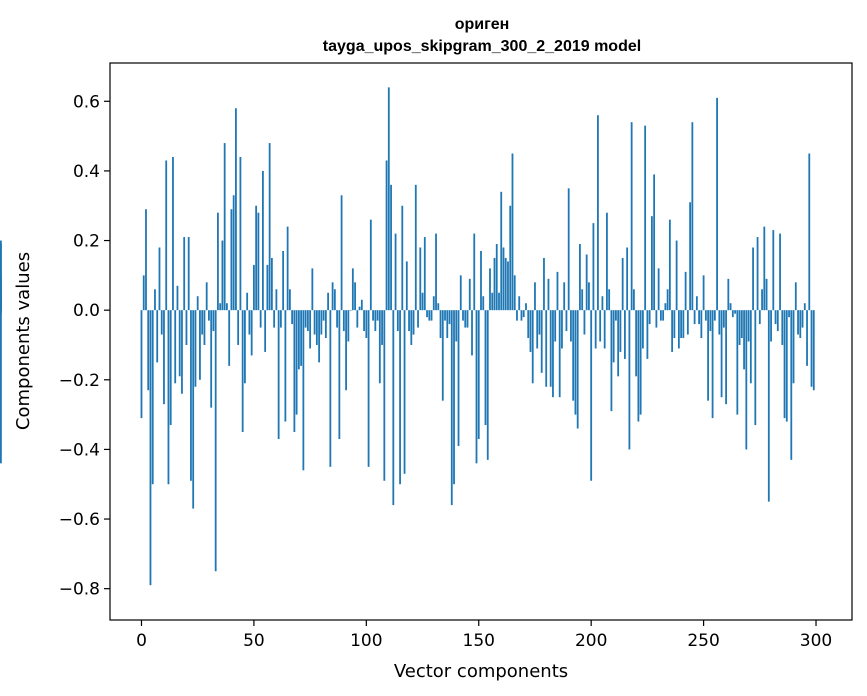 This screenshot has width=867, height=696. What do you see at coordinates (86, 311) in the screenshot?
I see `y-tick-label: 0.0` at bounding box center [86, 311].